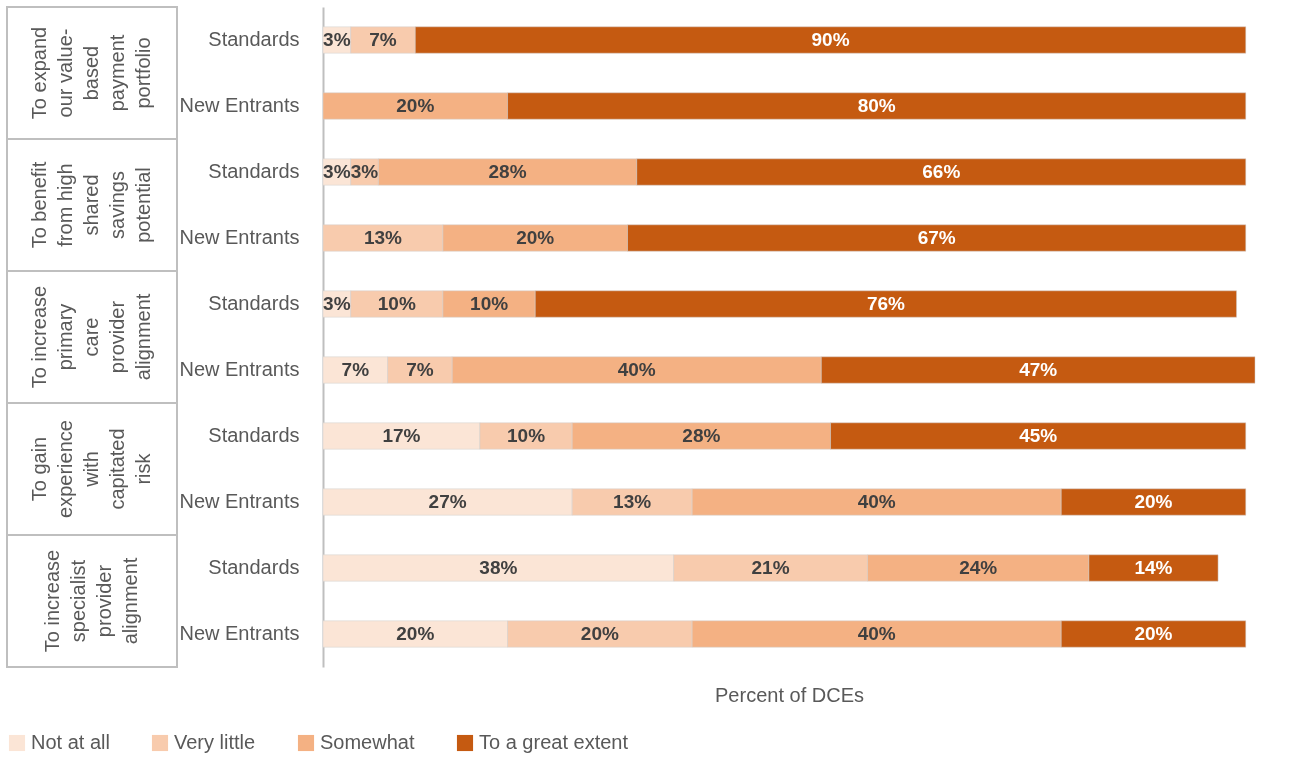 This screenshot has width=1291, height=773. Describe the element at coordinates (886, 303) in the screenshot. I see `data-label: 76%` at that location.